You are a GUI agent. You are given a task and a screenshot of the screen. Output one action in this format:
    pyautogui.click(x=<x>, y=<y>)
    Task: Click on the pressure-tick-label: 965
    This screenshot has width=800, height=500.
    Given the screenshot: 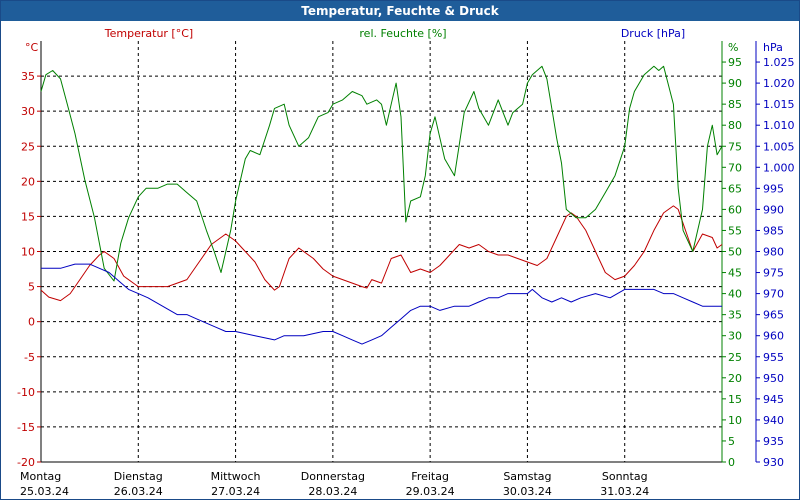 What is the action you would take?
    pyautogui.click(x=773, y=315)
    